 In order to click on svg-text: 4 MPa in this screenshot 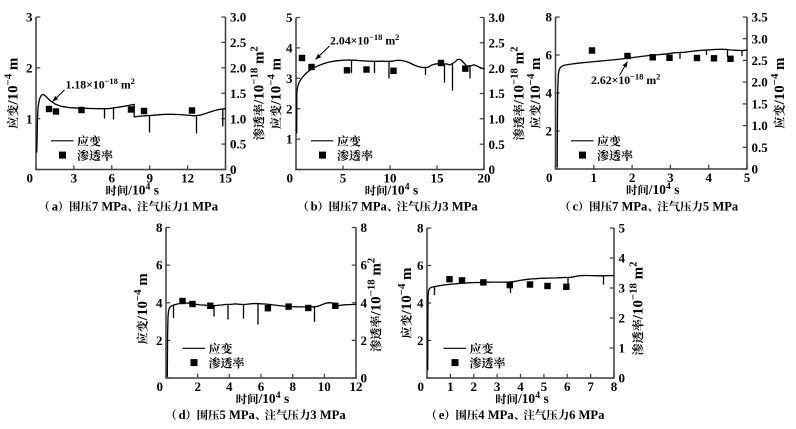, I will do `click(496, 415)`.